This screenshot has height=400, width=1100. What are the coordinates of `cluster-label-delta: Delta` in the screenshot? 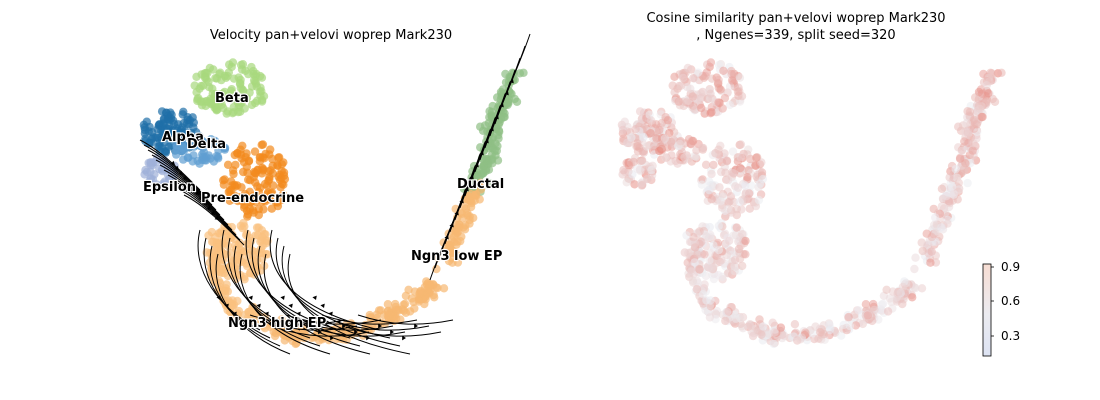 It's located at (206, 144).